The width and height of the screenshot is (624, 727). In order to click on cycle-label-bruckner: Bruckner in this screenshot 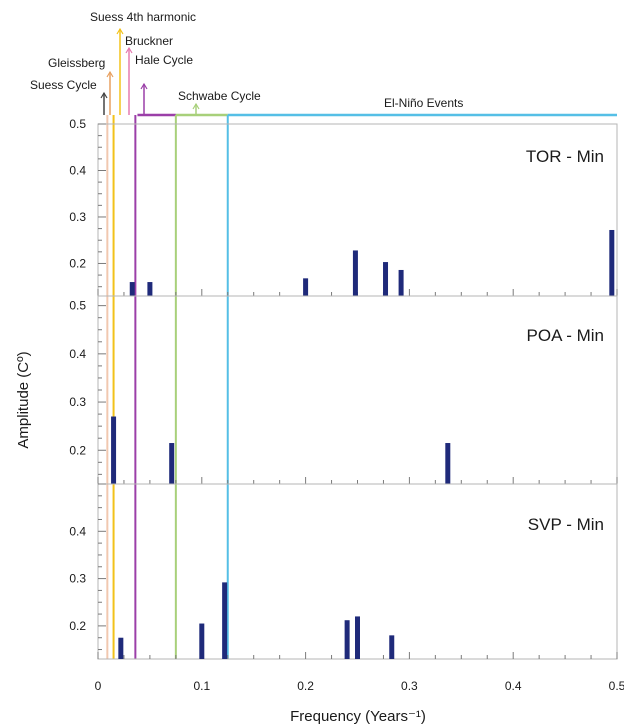, I will do `click(149, 41)`.